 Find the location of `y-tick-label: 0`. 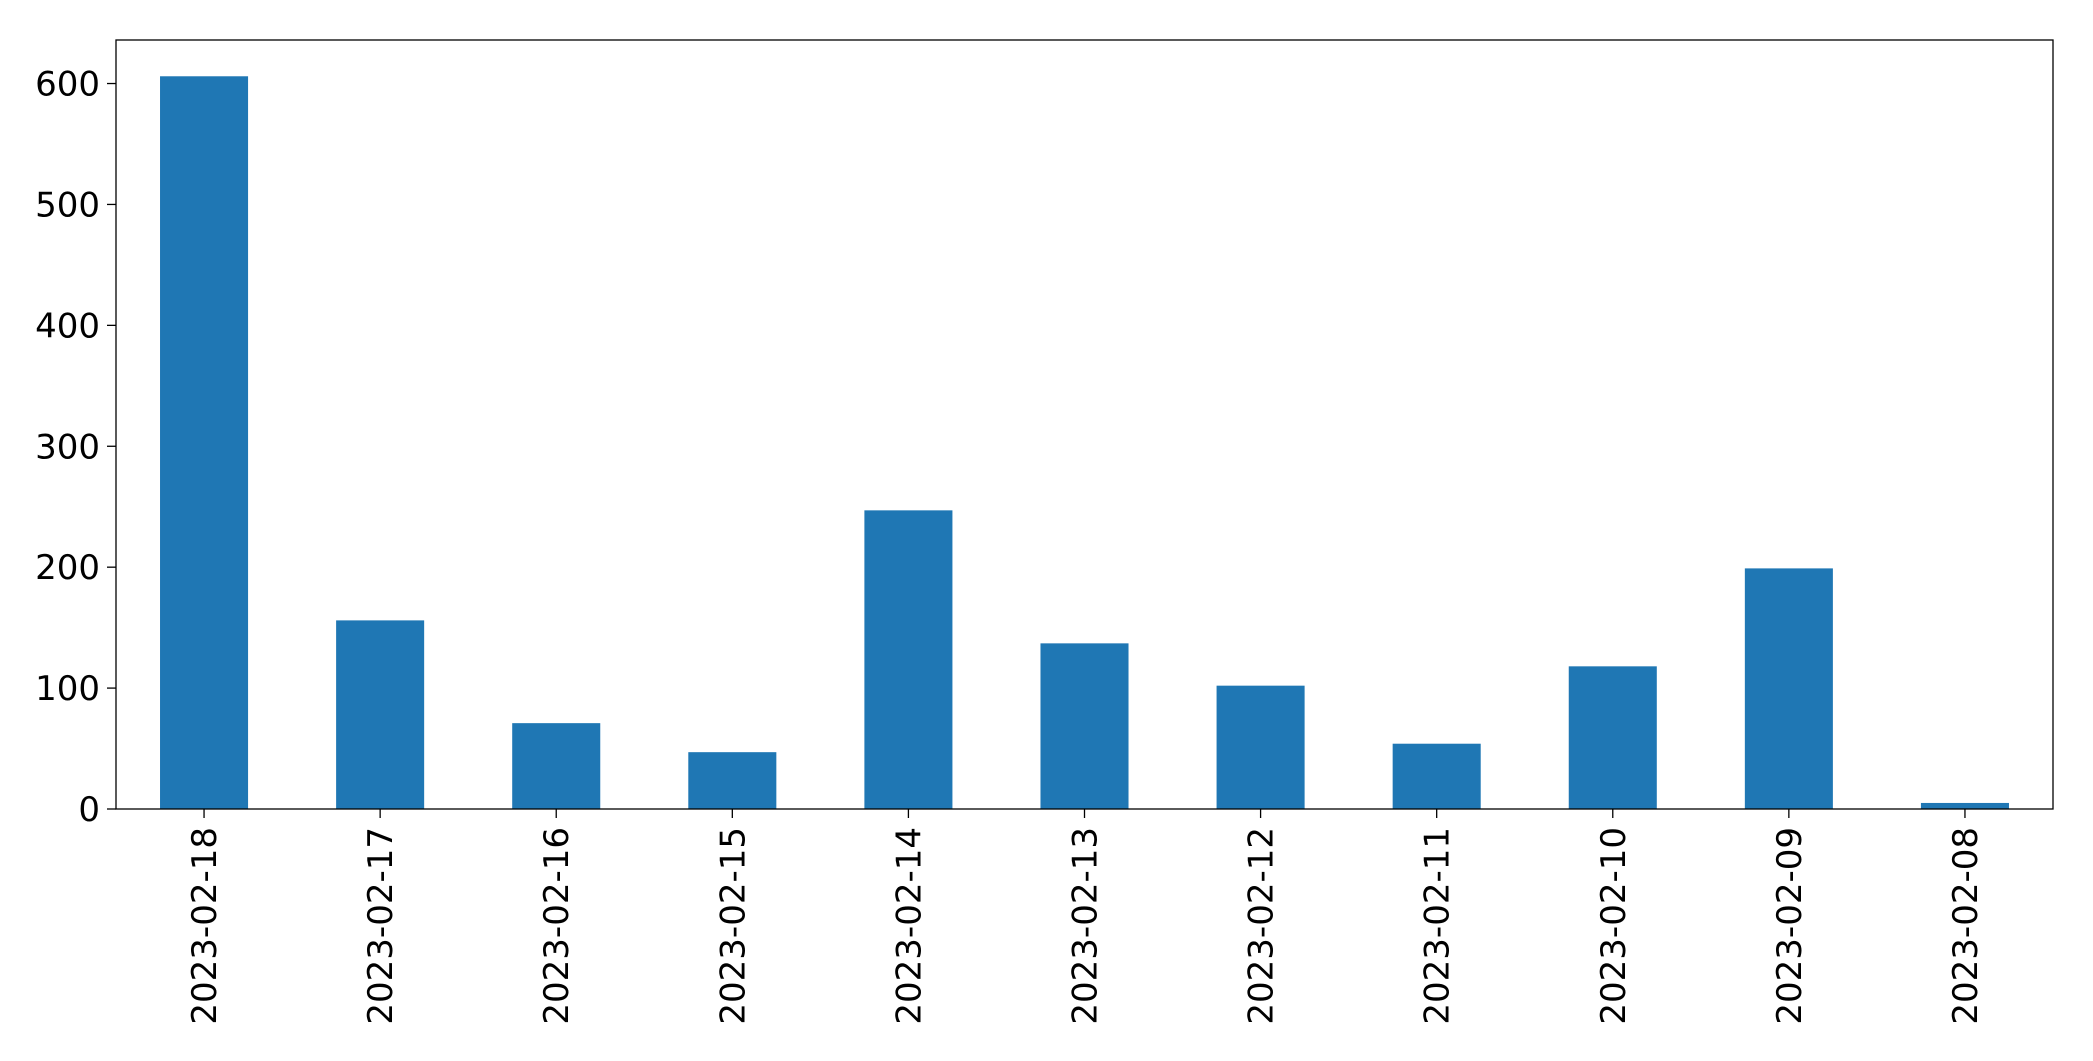

y-tick-label: 0 is located at coordinates (89, 810).